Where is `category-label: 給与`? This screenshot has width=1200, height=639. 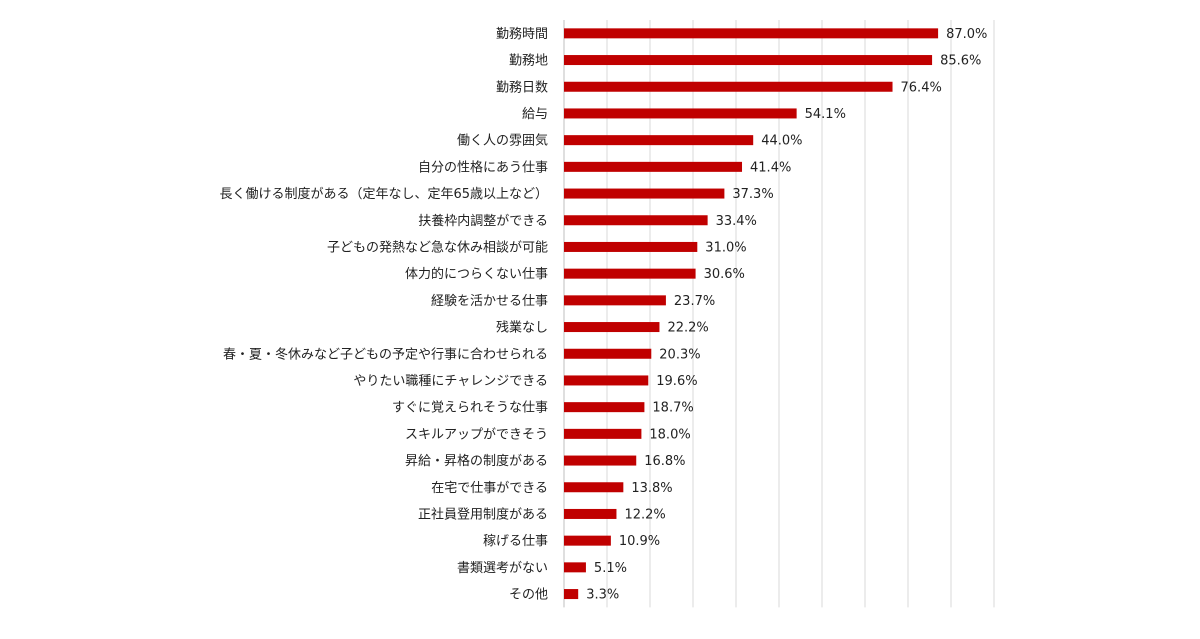 category-label: 給与 is located at coordinates (535, 114).